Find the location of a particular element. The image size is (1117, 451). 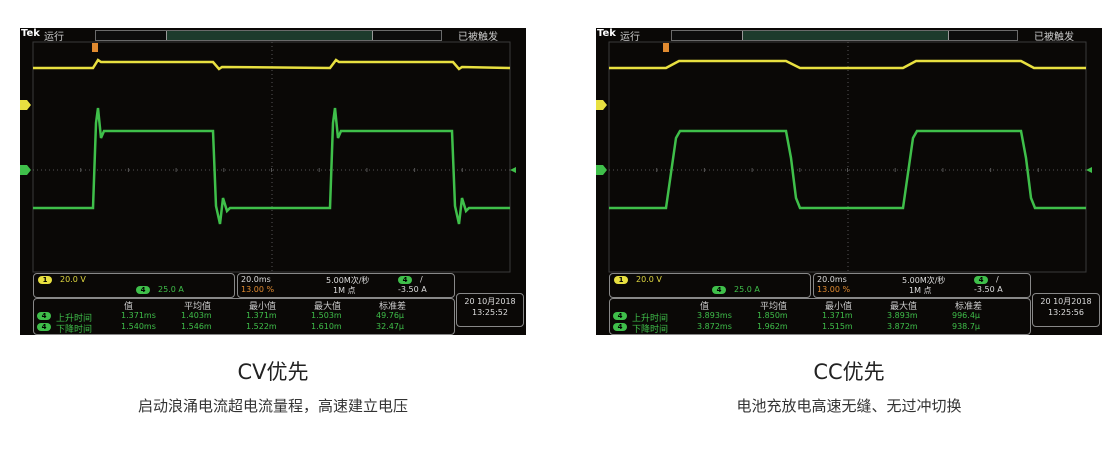

caption-title-cc: CC优先 is located at coordinates (849, 372).